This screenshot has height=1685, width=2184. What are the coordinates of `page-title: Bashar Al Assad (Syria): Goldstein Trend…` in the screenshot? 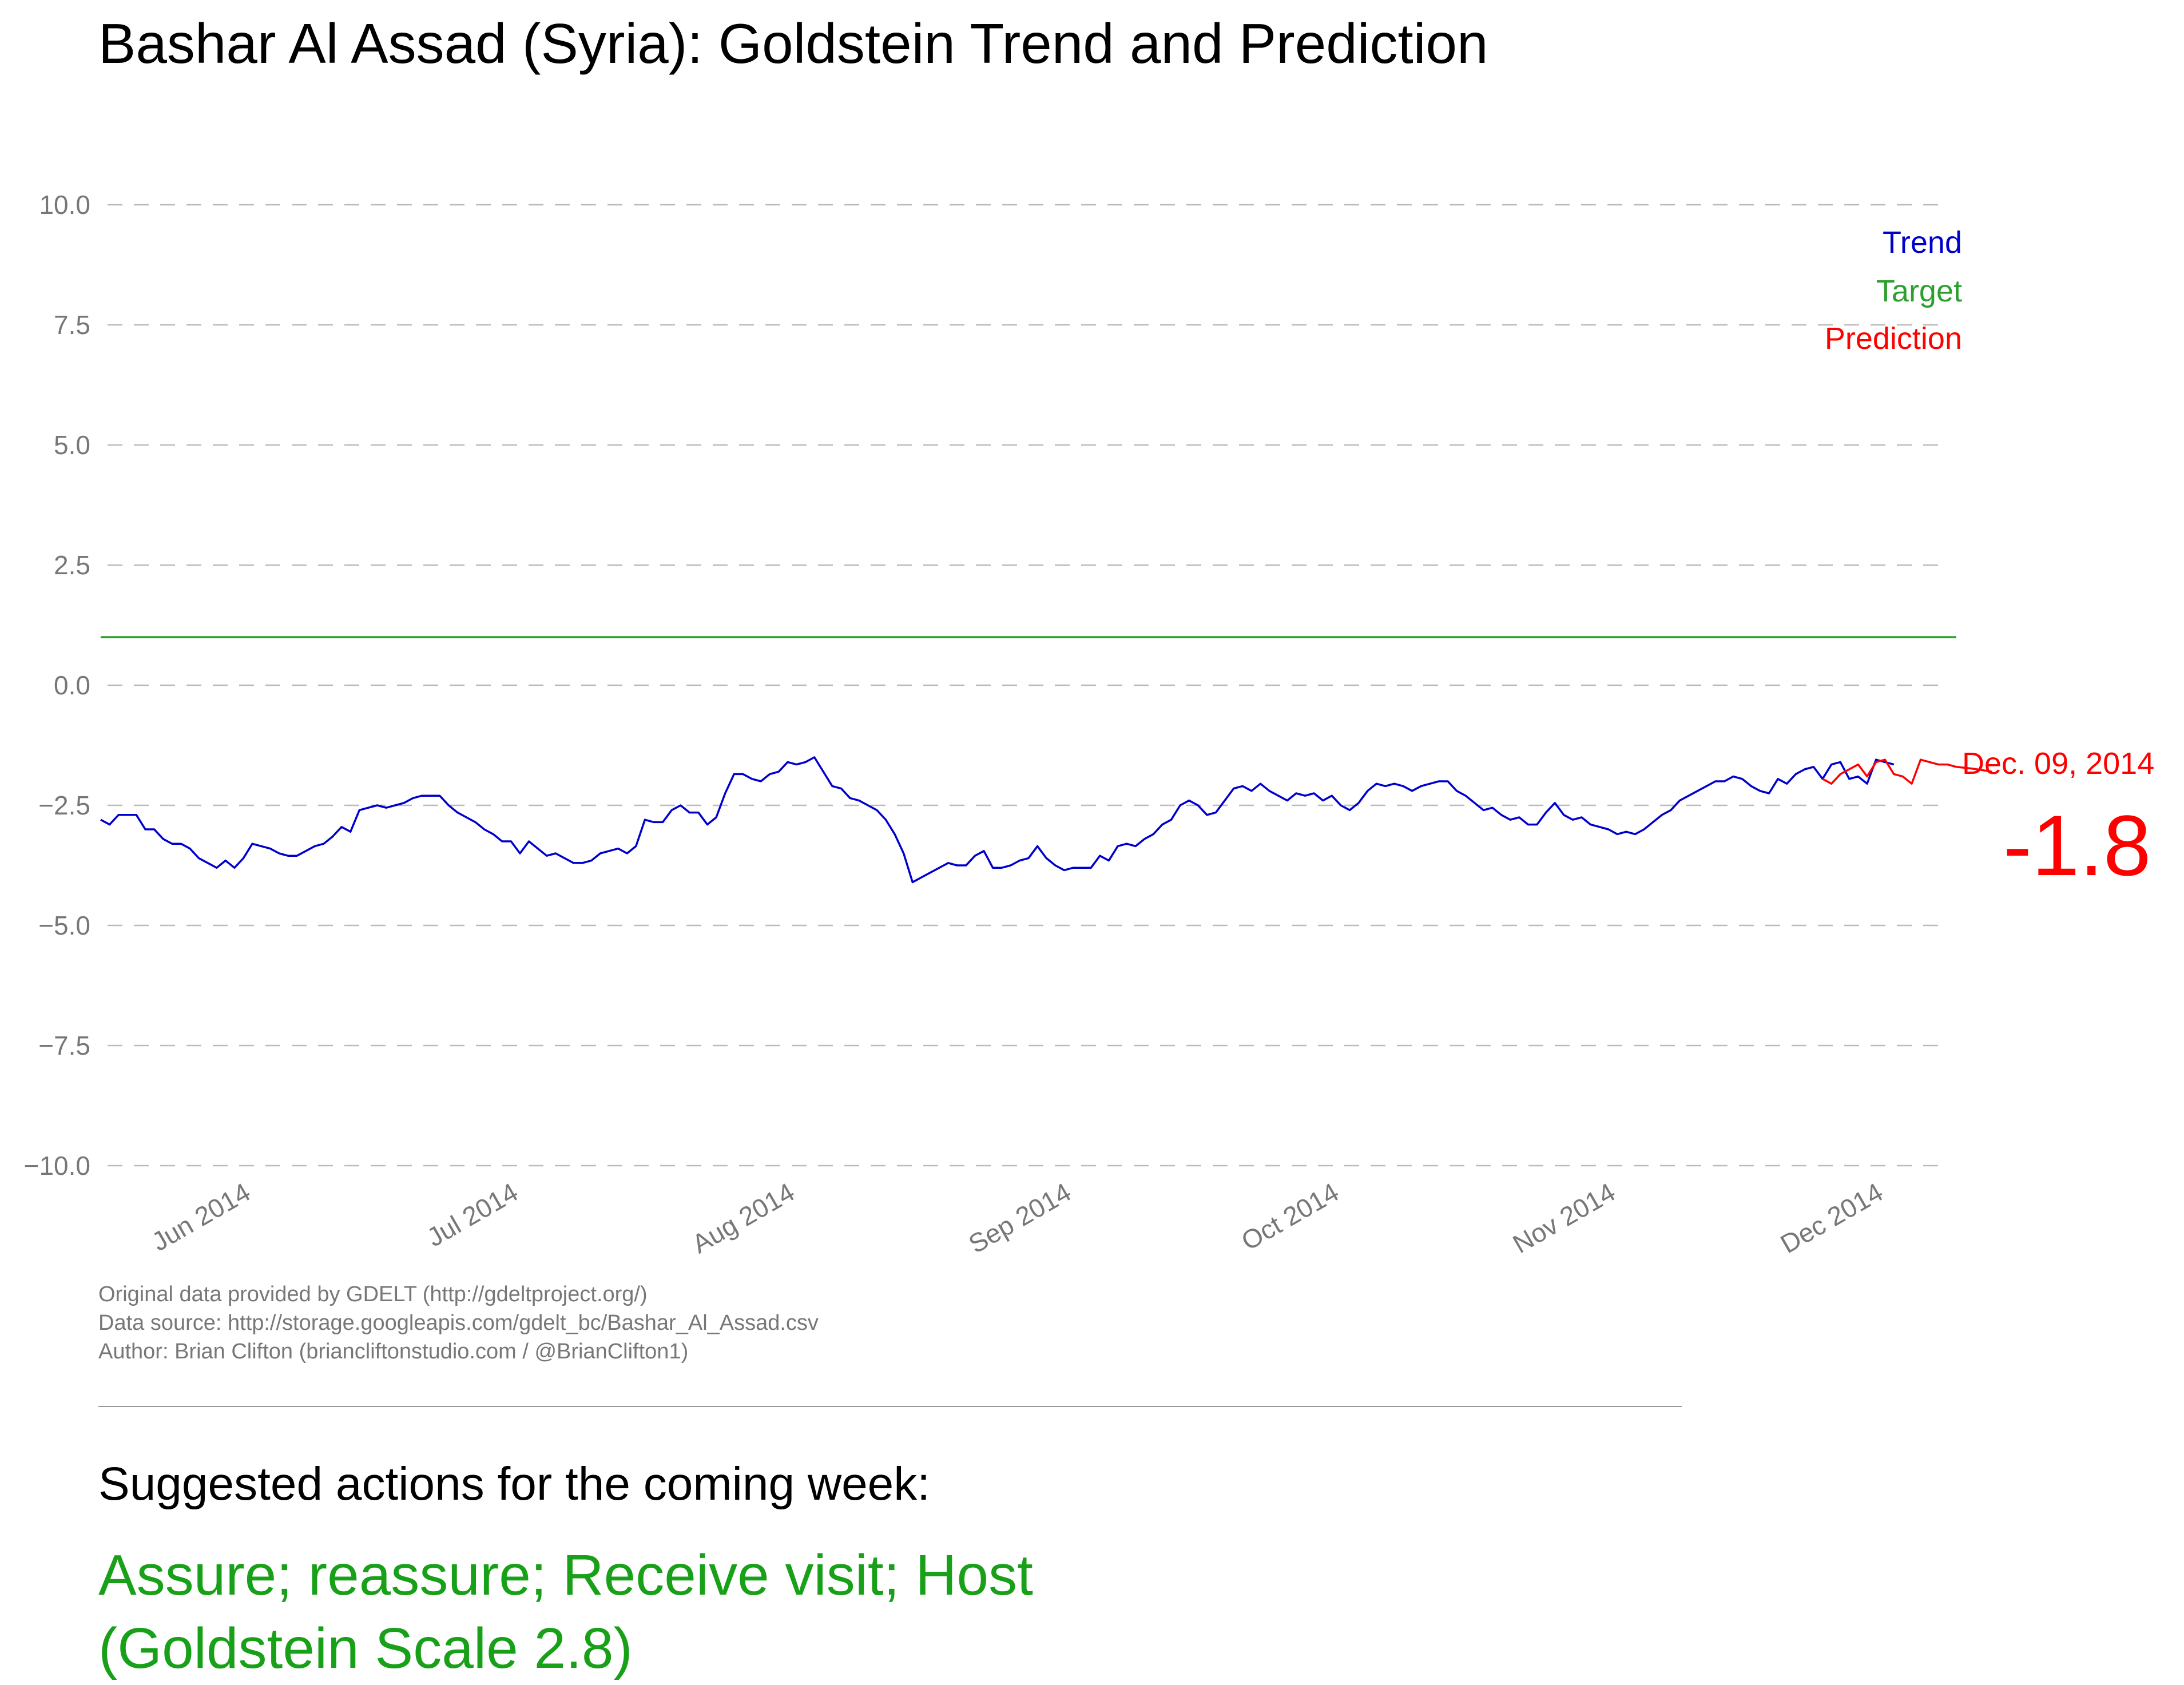 It's located at (793, 43).